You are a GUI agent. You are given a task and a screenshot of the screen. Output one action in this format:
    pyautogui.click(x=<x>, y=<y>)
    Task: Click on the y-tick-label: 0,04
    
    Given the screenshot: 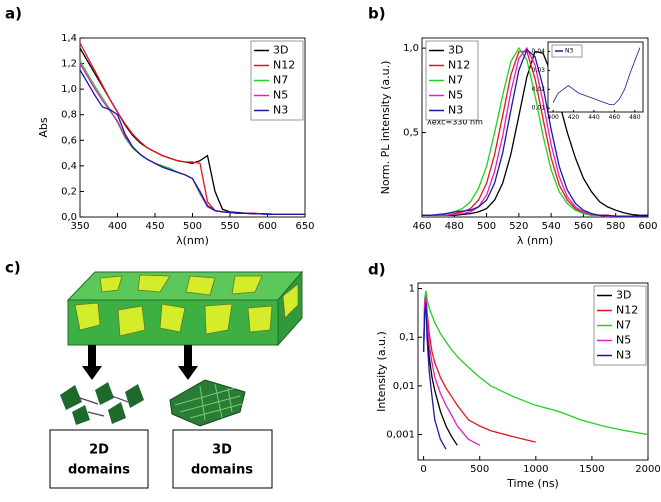 What is the action you would take?
    pyautogui.click(x=539, y=51)
    